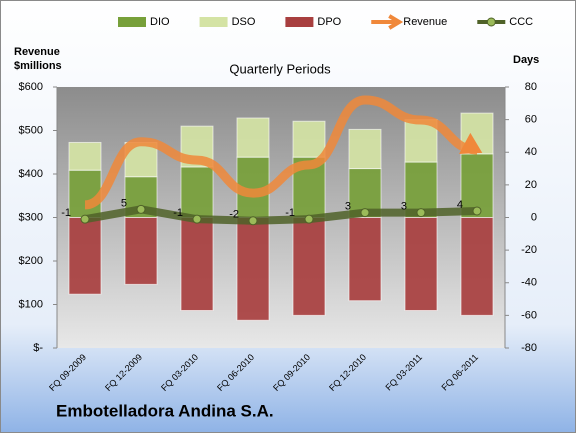  Describe the element at coordinates (470, 143) in the screenshot. I see `arrow-head` at that location.